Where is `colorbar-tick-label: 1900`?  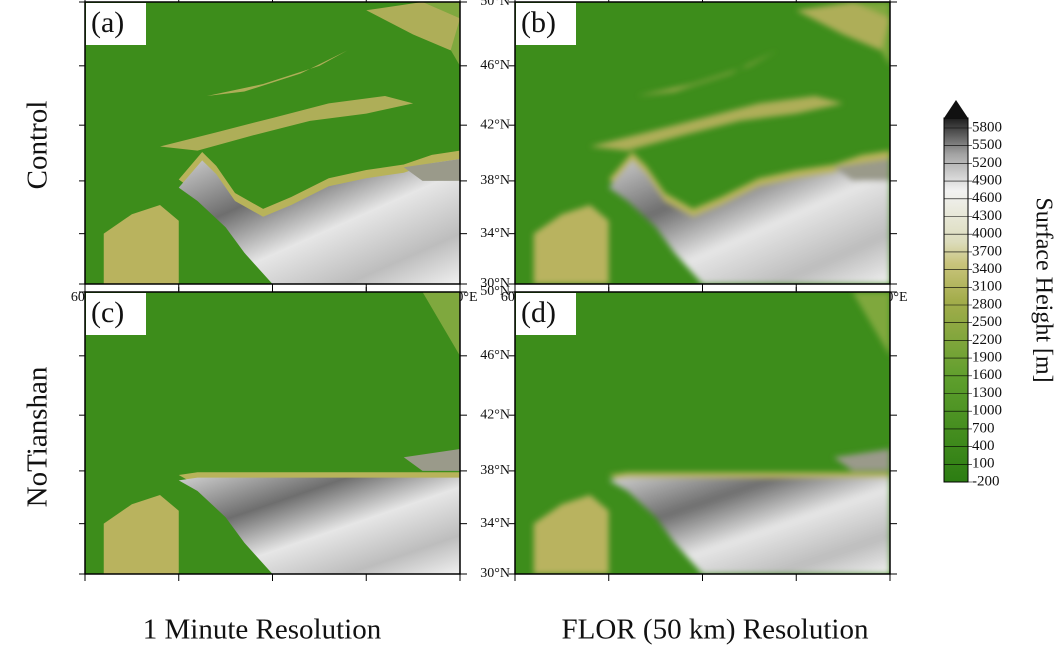
colorbar-tick-label: 1900 is located at coordinates (987, 358).